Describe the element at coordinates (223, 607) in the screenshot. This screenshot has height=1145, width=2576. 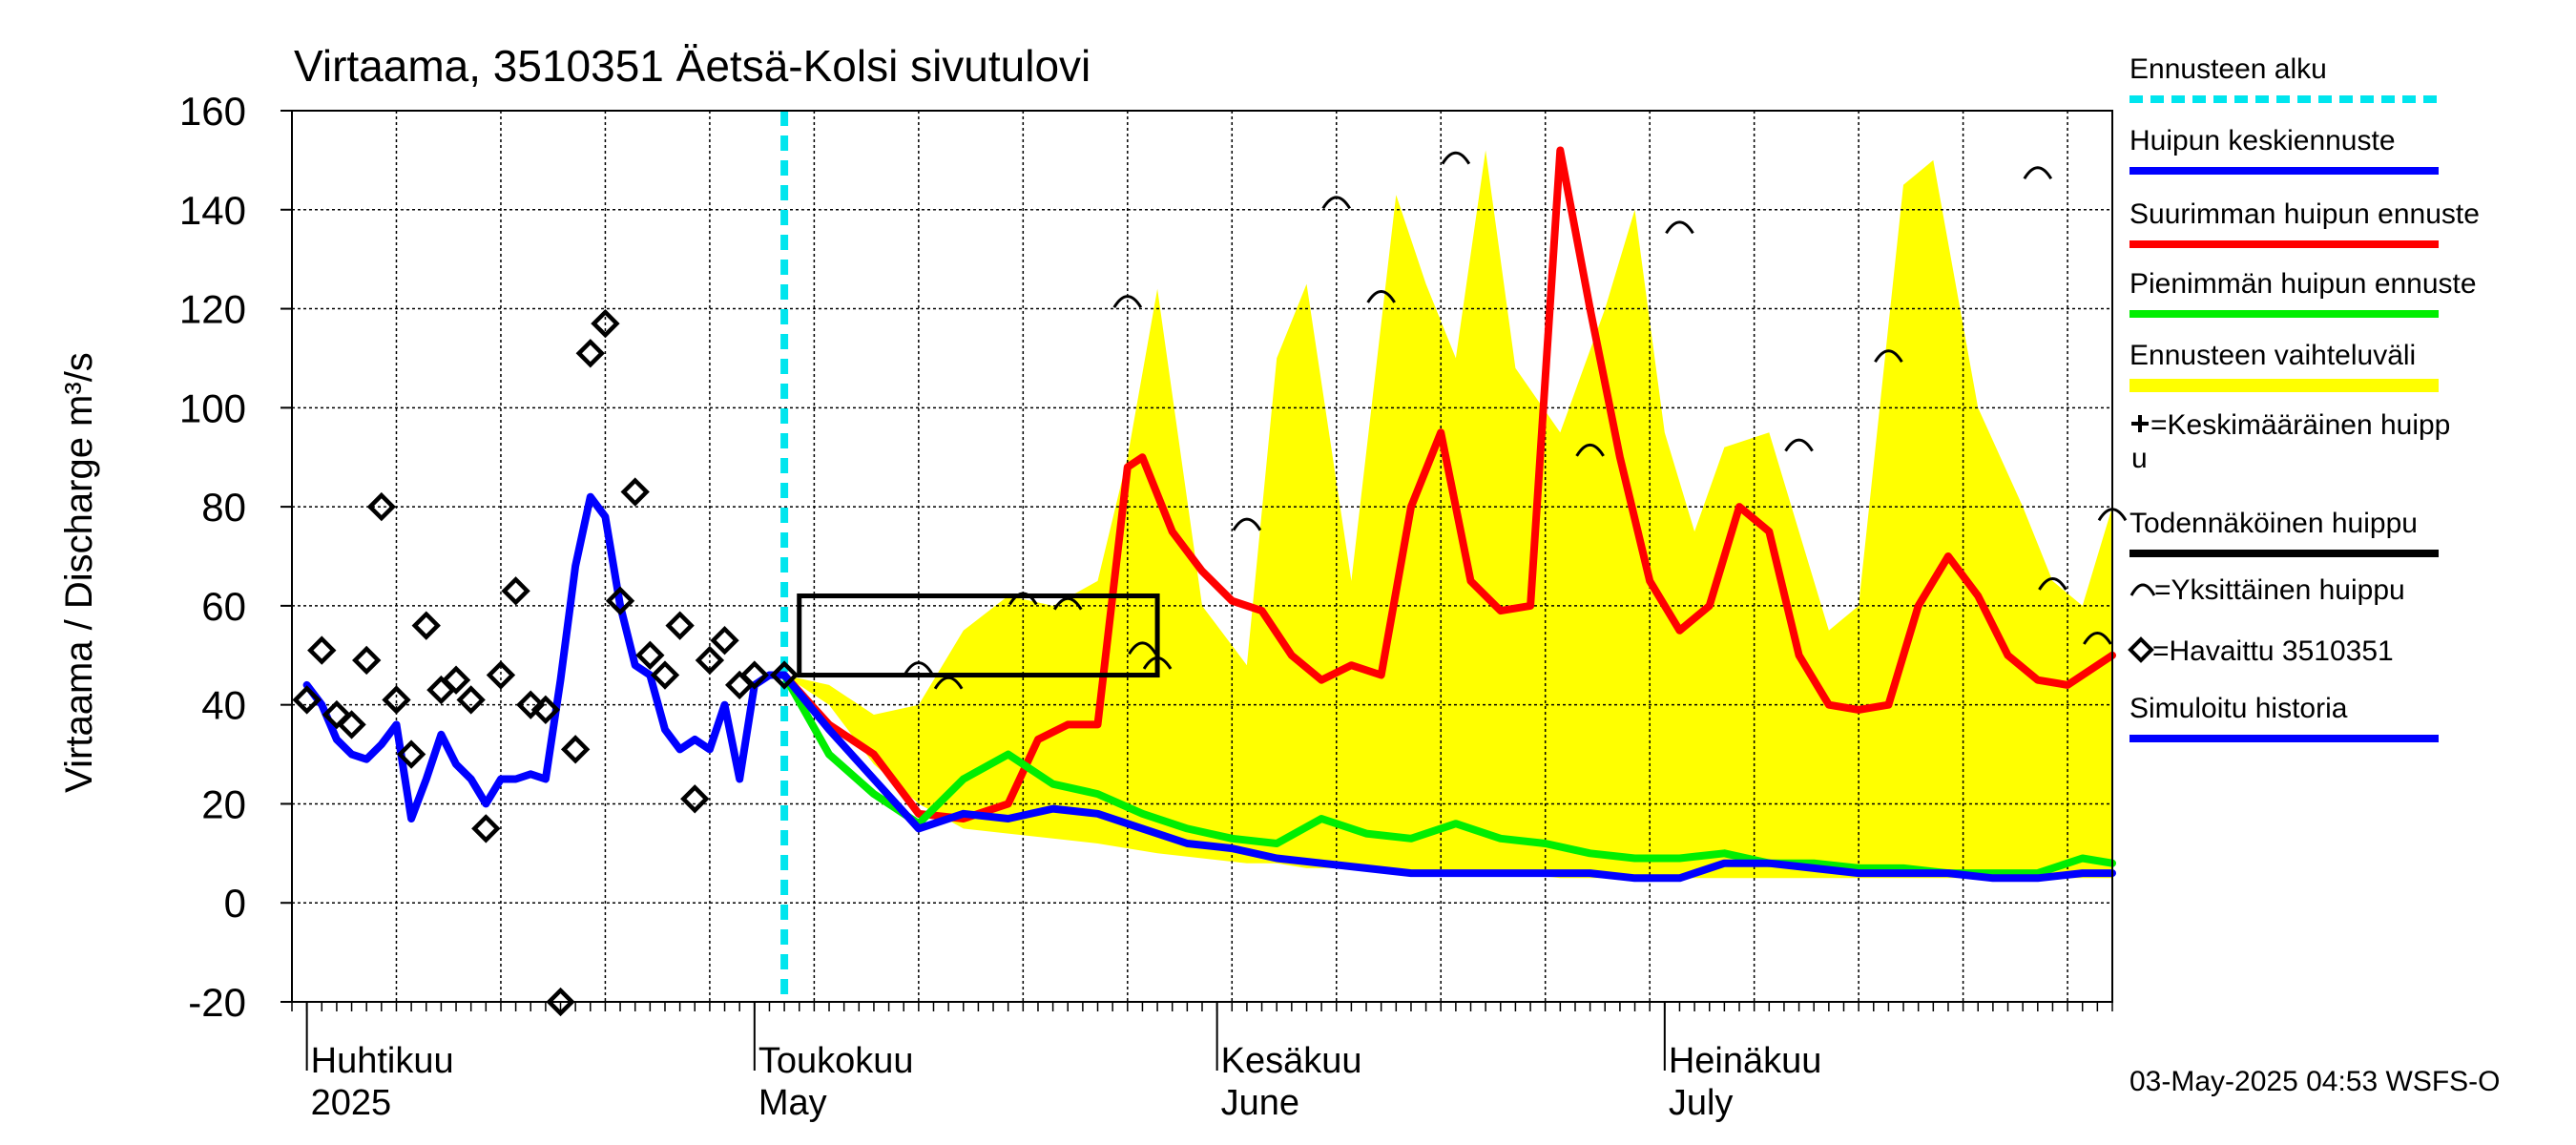
I see `y-tick-label: 60` at that location.